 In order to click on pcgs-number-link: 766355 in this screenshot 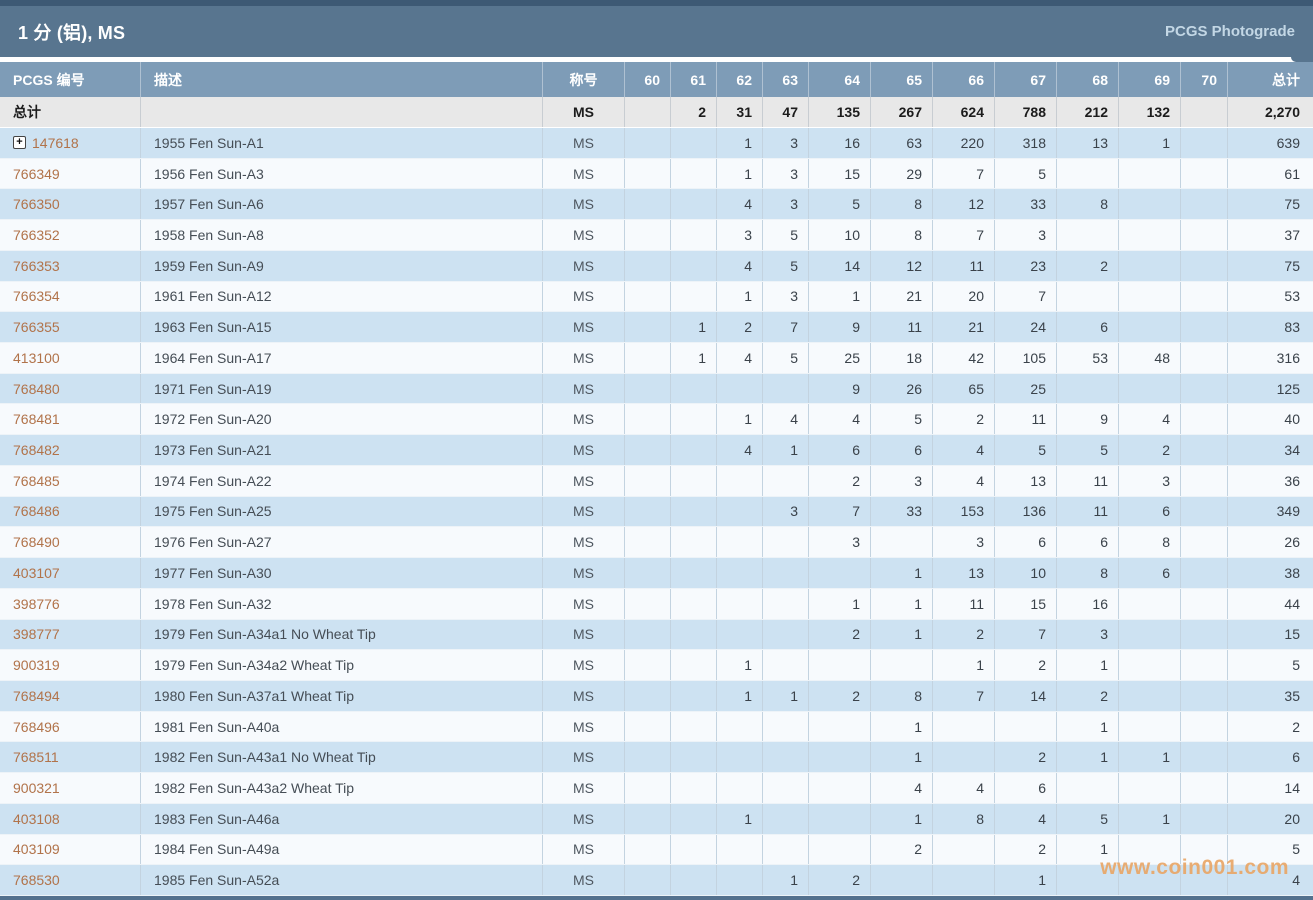, I will do `click(36, 327)`.